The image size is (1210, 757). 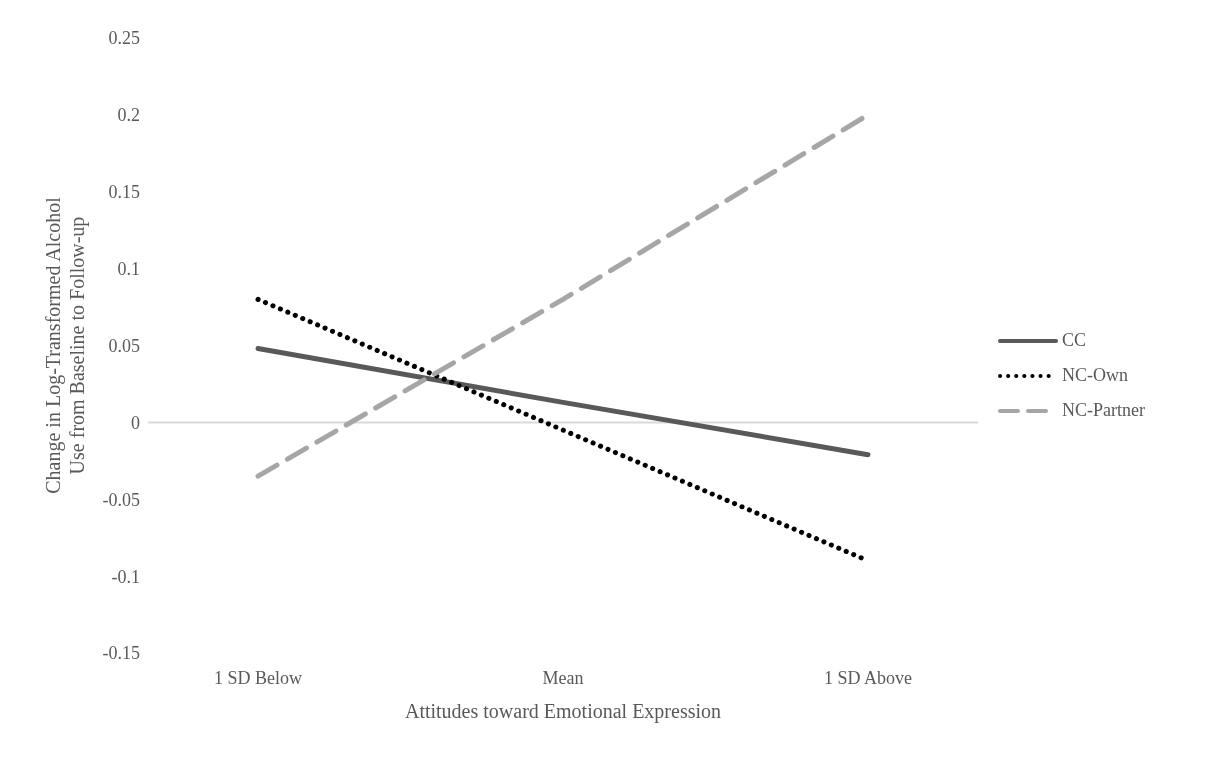 What do you see at coordinates (125, 576) in the screenshot?
I see `y-tick-label: -0.1` at bounding box center [125, 576].